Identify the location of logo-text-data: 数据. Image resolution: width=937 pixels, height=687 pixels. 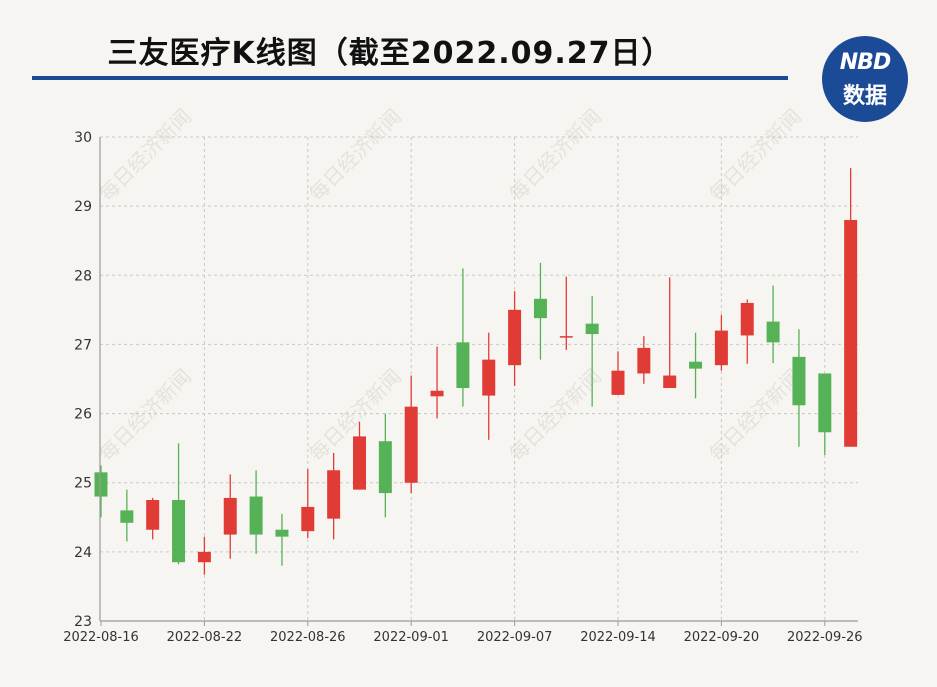
(864, 96).